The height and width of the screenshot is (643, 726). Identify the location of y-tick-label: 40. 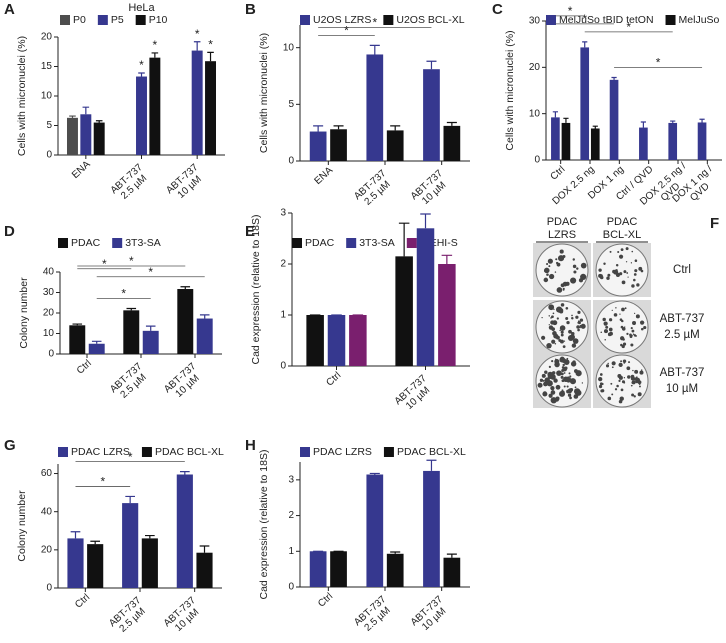
(47, 511).